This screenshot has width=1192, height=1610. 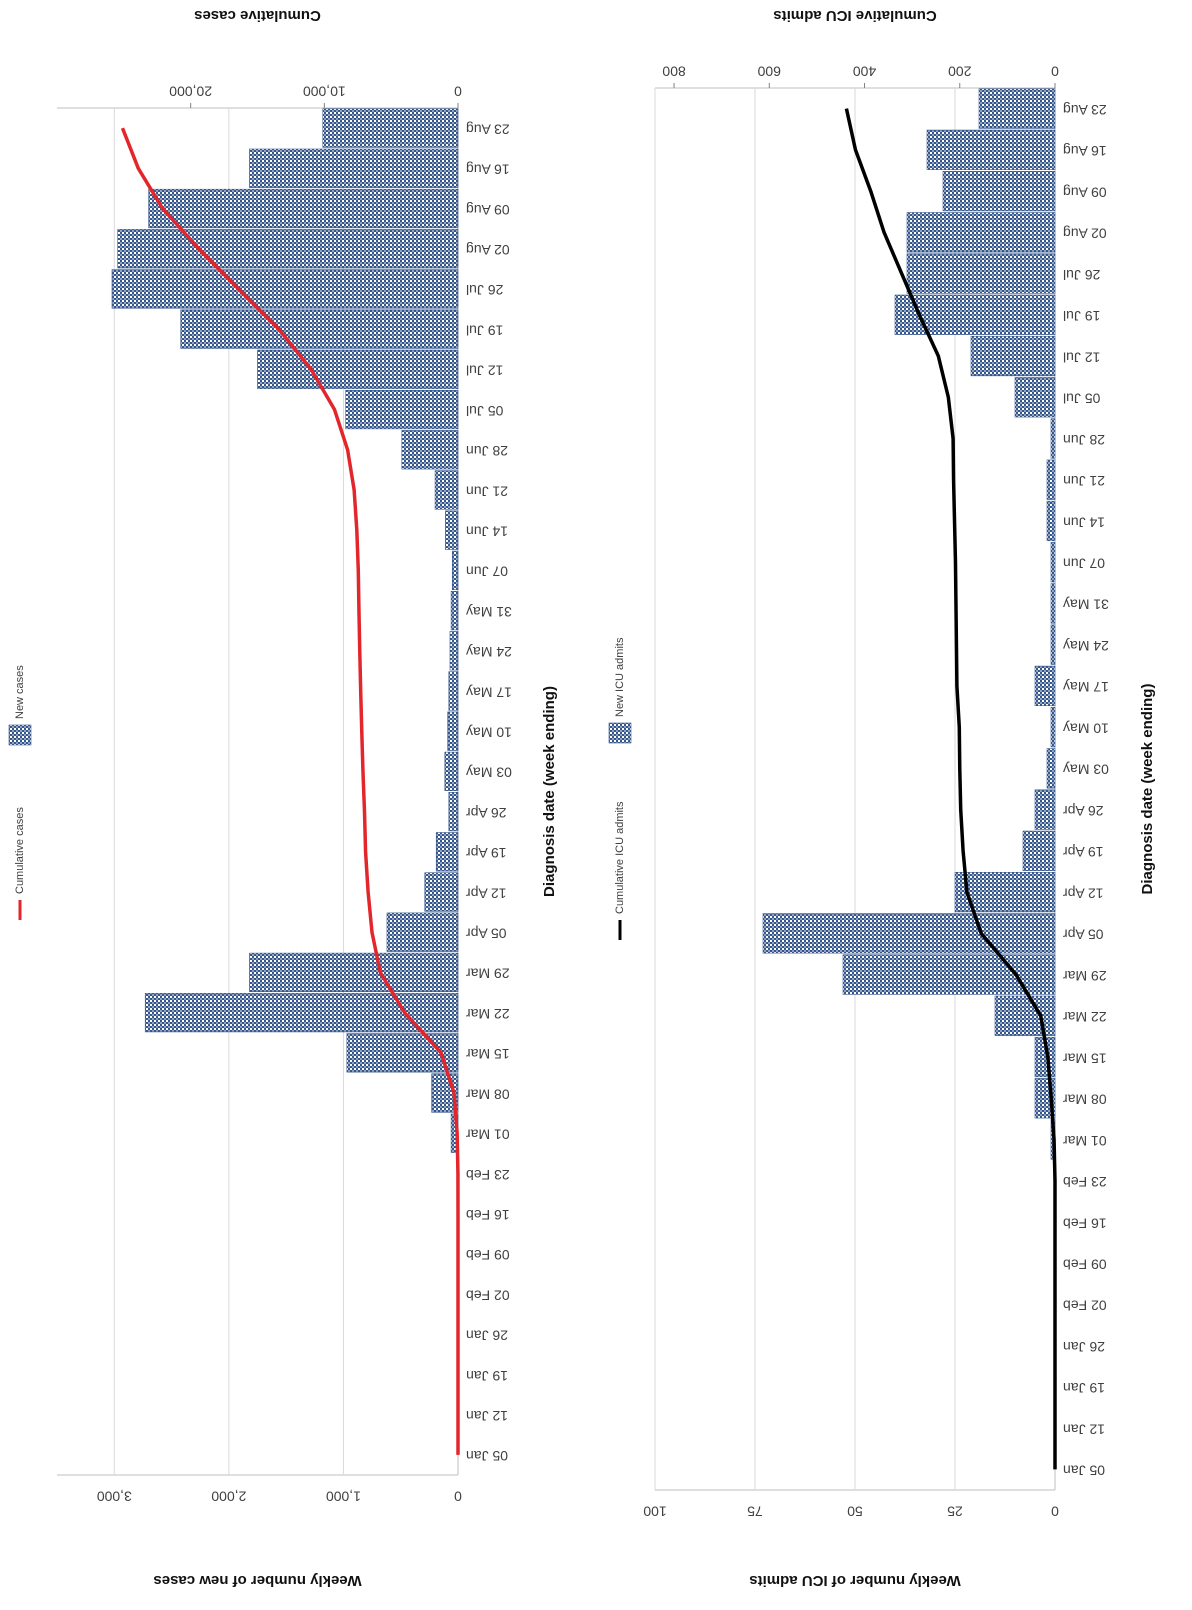 What do you see at coordinates (854, 15) in the screenshot?
I see `y2-axis-title: Cumulative ICU admits` at bounding box center [854, 15].